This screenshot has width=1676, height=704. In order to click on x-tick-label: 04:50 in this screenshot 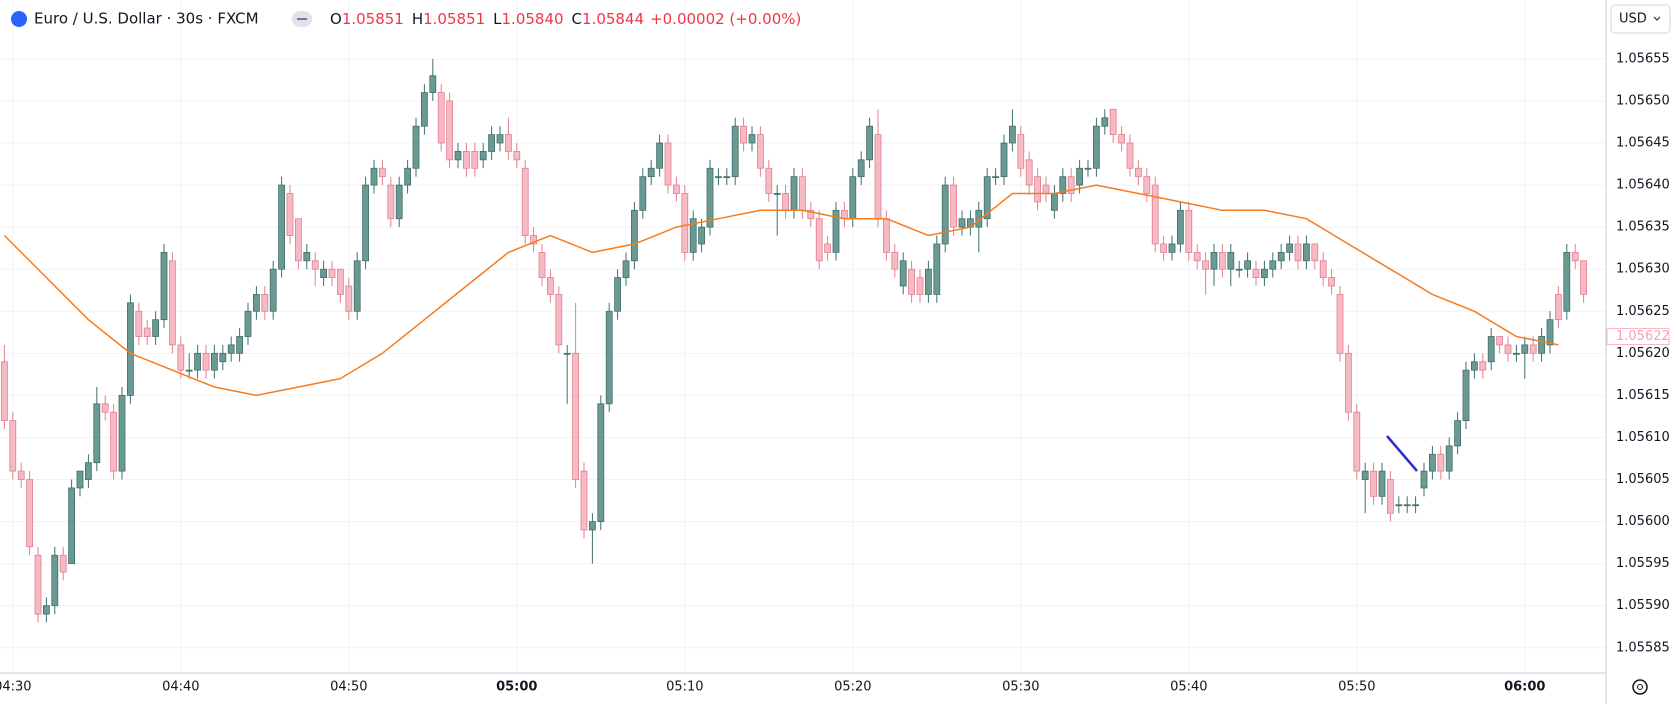, I will do `click(348, 687)`.